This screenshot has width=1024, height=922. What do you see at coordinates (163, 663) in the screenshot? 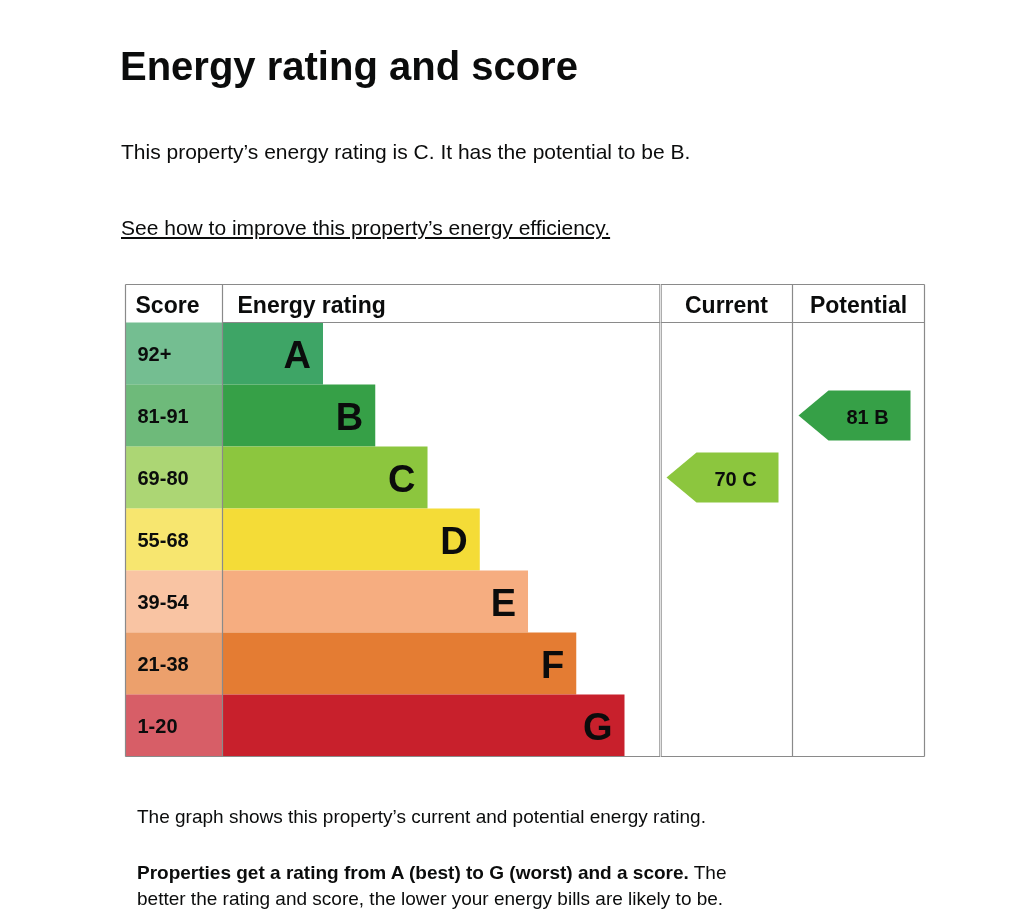
I see `y-tick-label: 21-38` at bounding box center [163, 663].